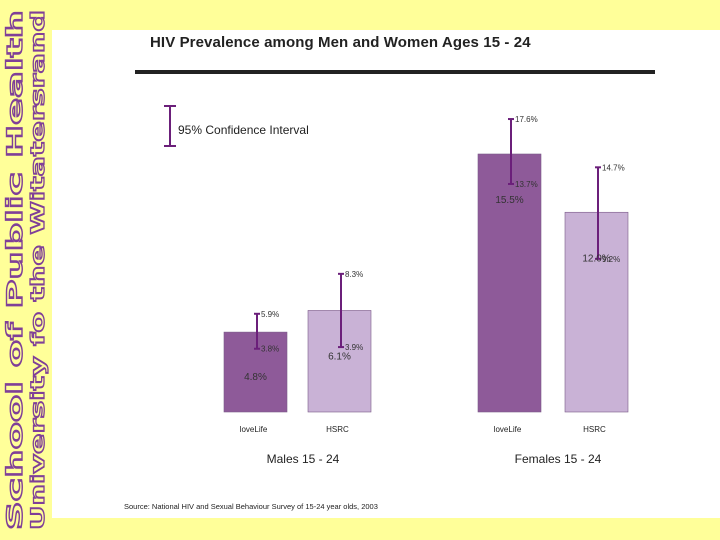 Image resolution: width=720 pixels, height=540 pixels. Describe the element at coordinates (611, 259) in the screenshot. I see `ci-low-label-female-hsrc: 9.2%` at that location.